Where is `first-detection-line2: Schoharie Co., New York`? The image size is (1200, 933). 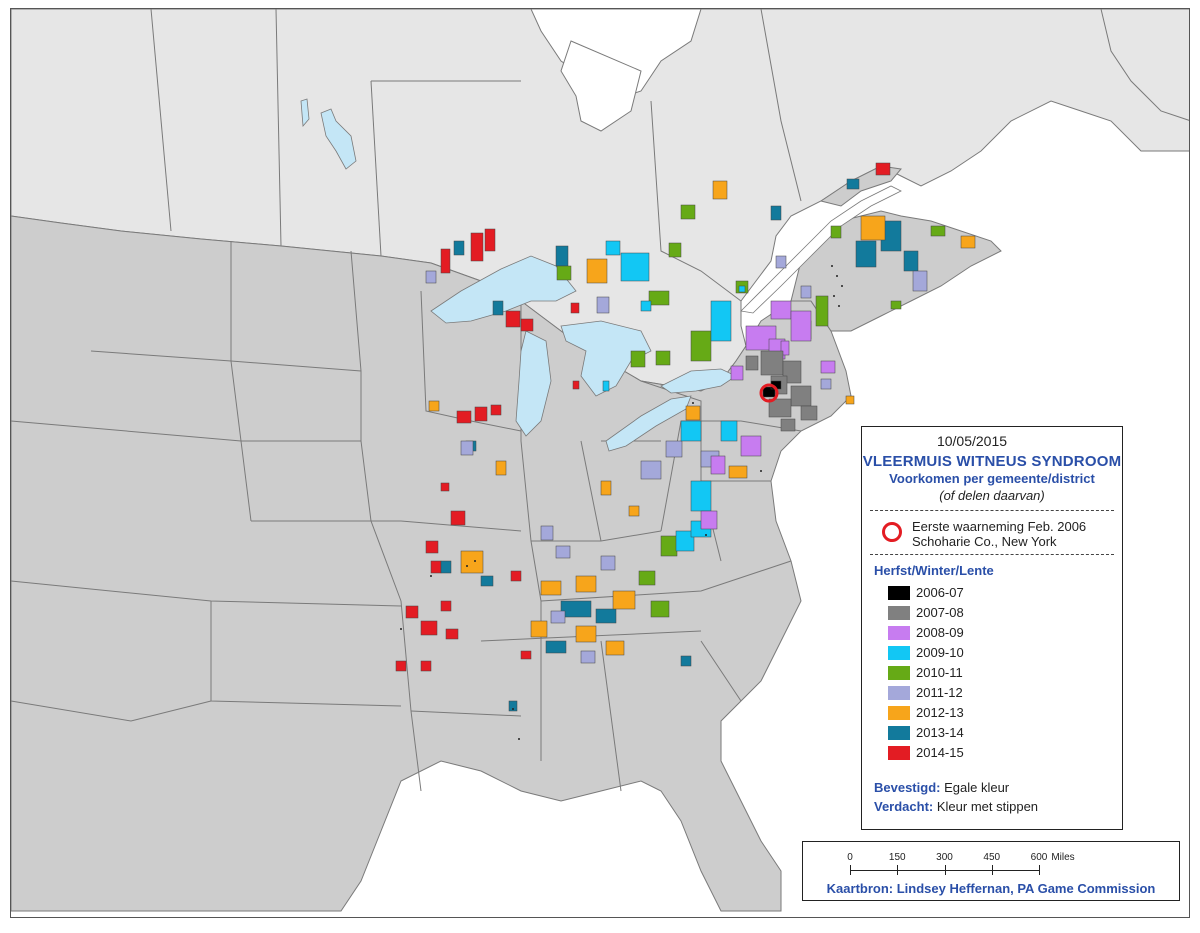 first-detection-line2: Schoharie Co., New York is located at coordinates (984, 541).